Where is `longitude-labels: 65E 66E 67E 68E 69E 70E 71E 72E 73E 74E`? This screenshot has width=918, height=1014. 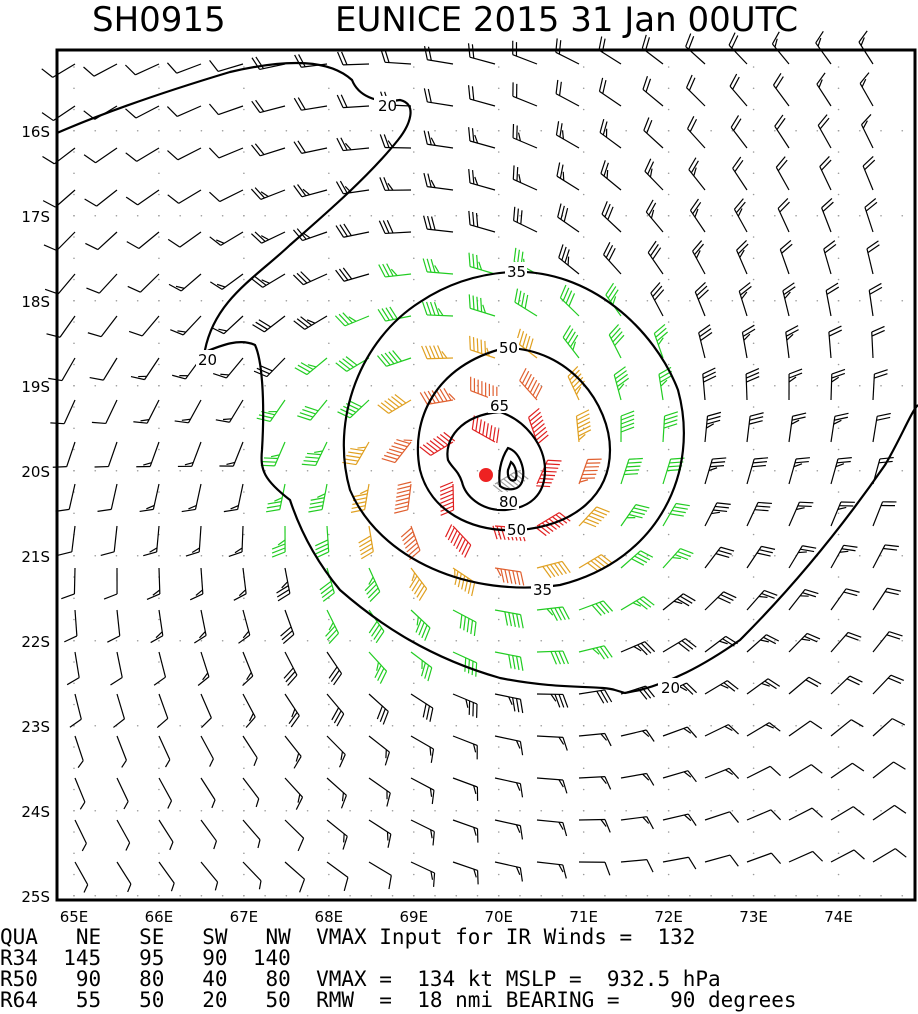
longitude-labels: 65E 66E 67E 68E 69E 70E 71E 72E 73E 74E is located at coordinates (456, 917).